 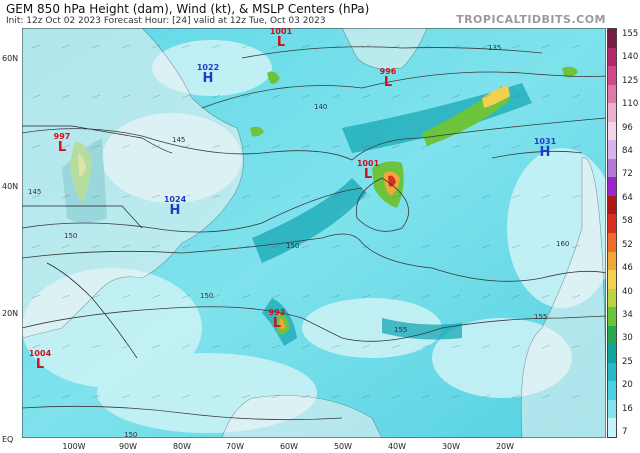 What do you see at coordinates (495, 48) in the screenshot?
I see `contour-label: 135` at bounding box center [495, 48].